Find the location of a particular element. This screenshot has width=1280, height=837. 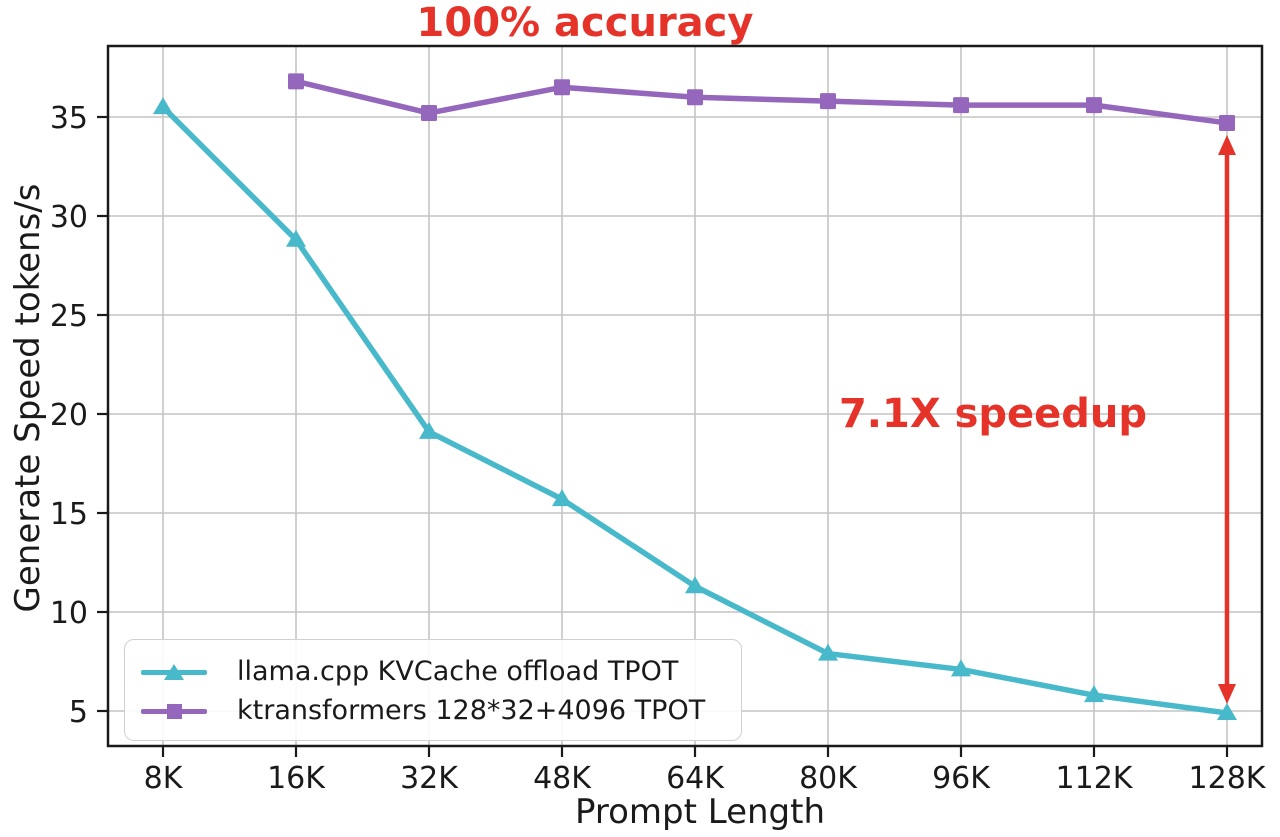

svg-text: 48K is located at coordinates (562, 778).